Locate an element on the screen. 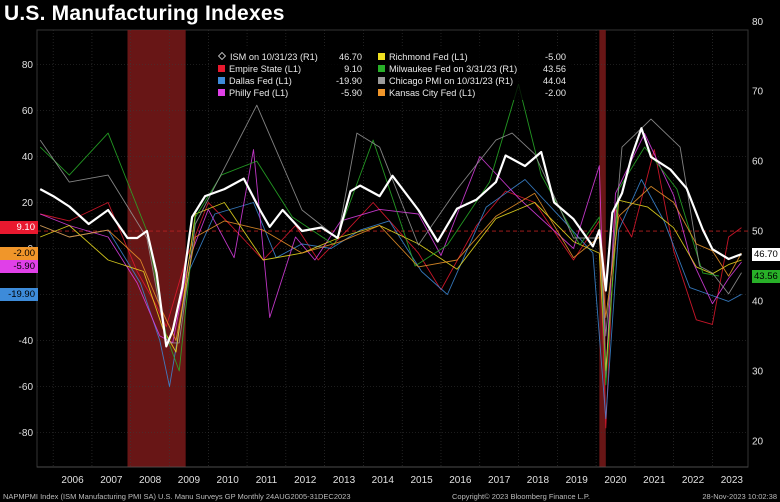 The height and width of the screenshot is (502, 780). x-axis-tick-label: 2021 is located at coordinates (654, 480).